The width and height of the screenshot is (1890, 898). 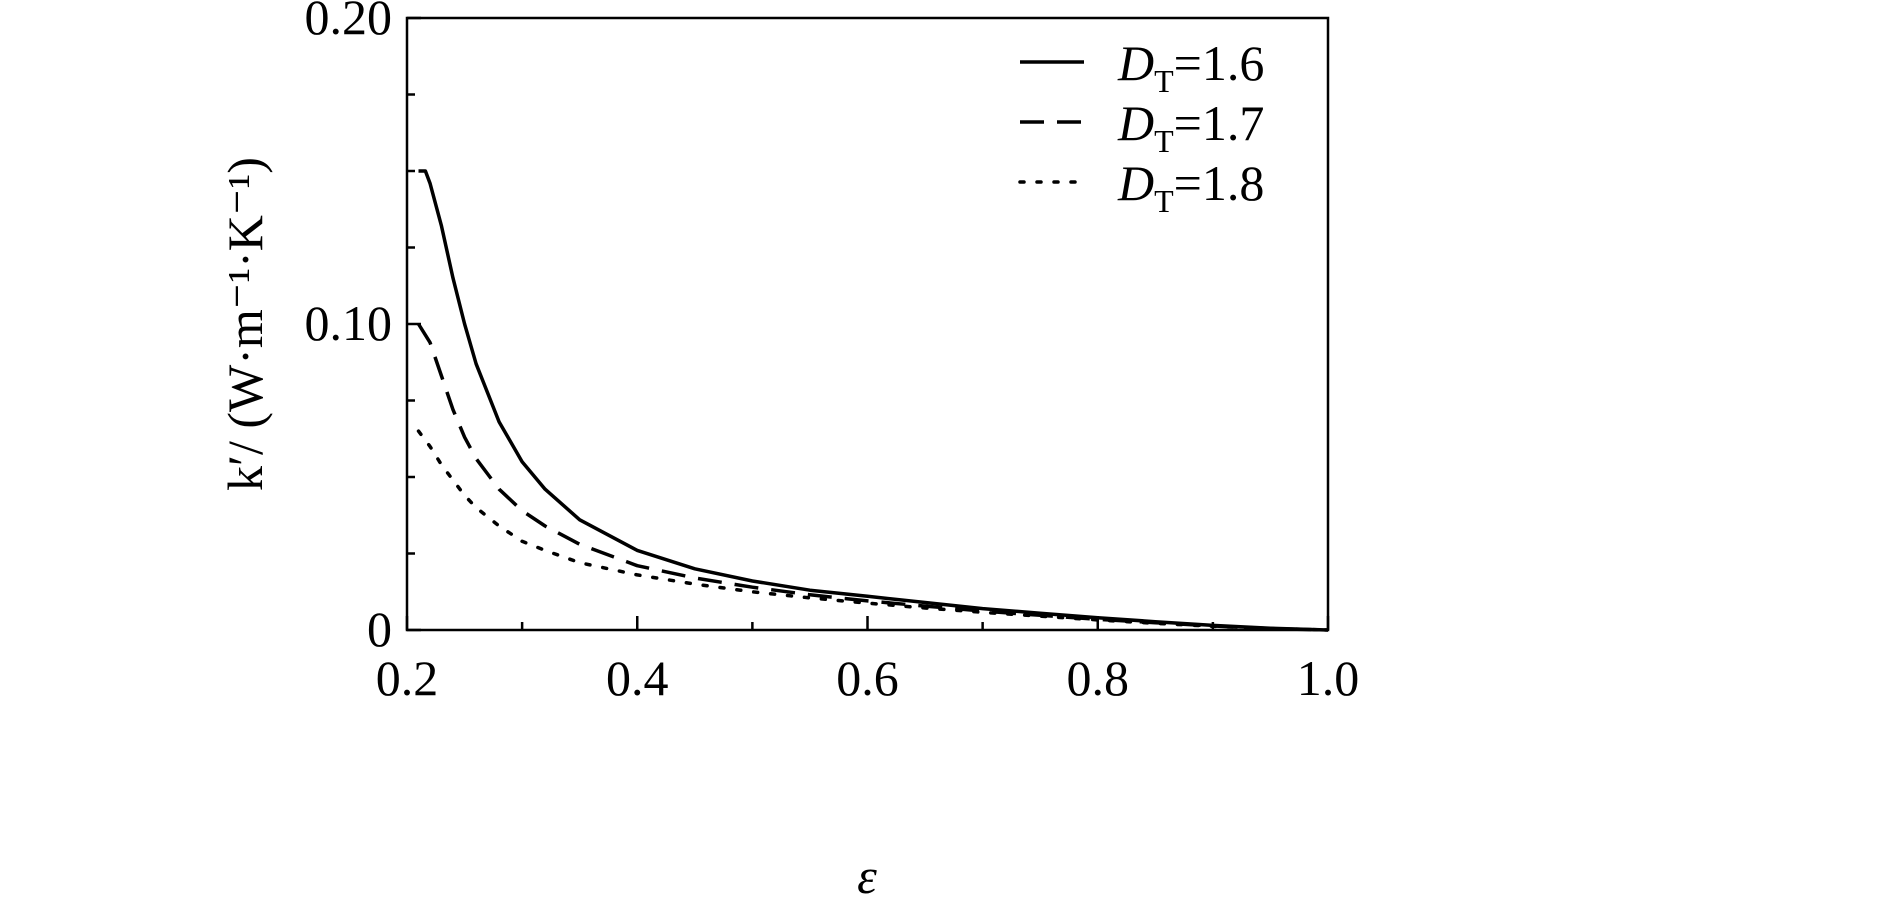 I want to click on legend-label: DT=1.7, so click(x=1190, y=127).